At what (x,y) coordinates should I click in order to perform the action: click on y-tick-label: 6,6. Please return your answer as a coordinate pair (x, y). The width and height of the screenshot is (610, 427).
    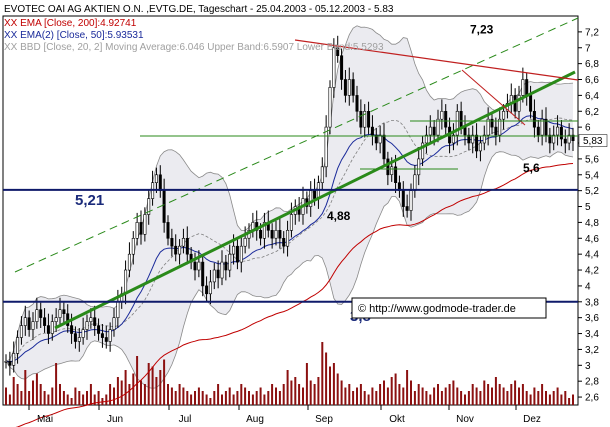
    Looking at the image, I should click on (592, 80).